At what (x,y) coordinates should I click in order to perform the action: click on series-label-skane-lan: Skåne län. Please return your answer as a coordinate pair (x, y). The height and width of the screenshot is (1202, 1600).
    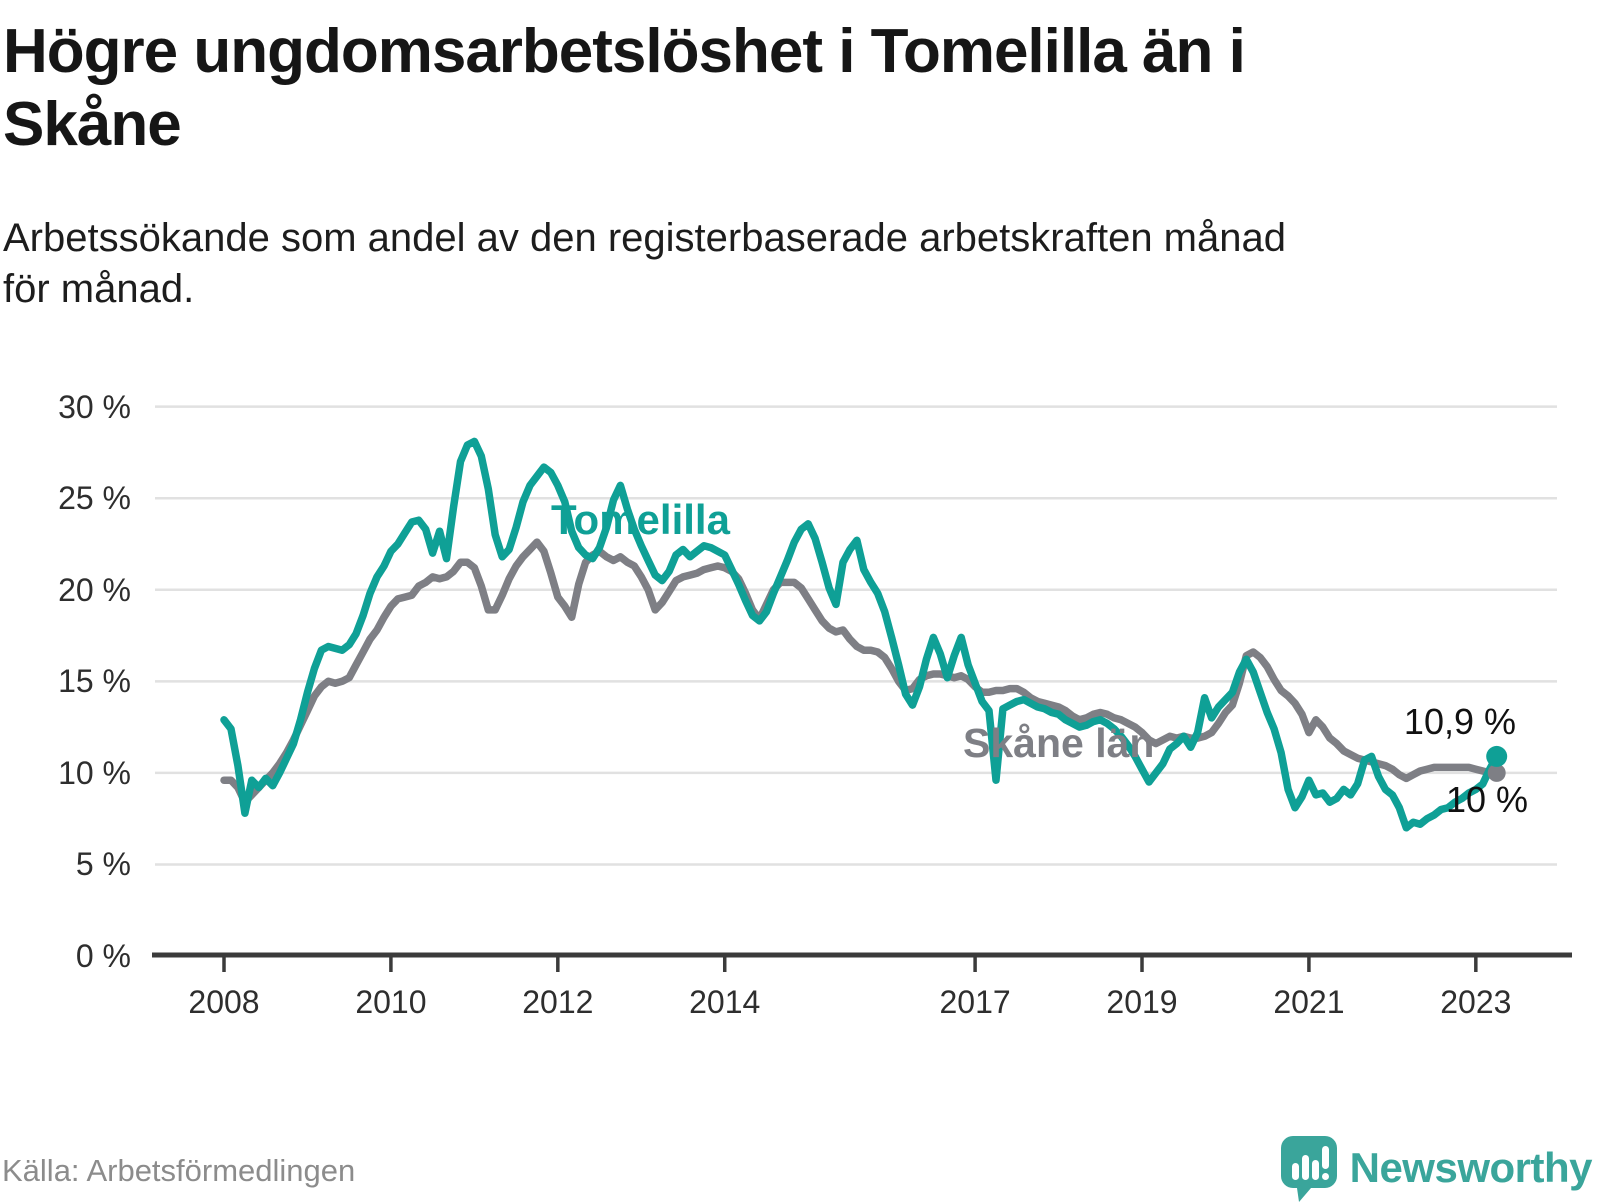
    Looking at the image, I should click on (1059, 743).